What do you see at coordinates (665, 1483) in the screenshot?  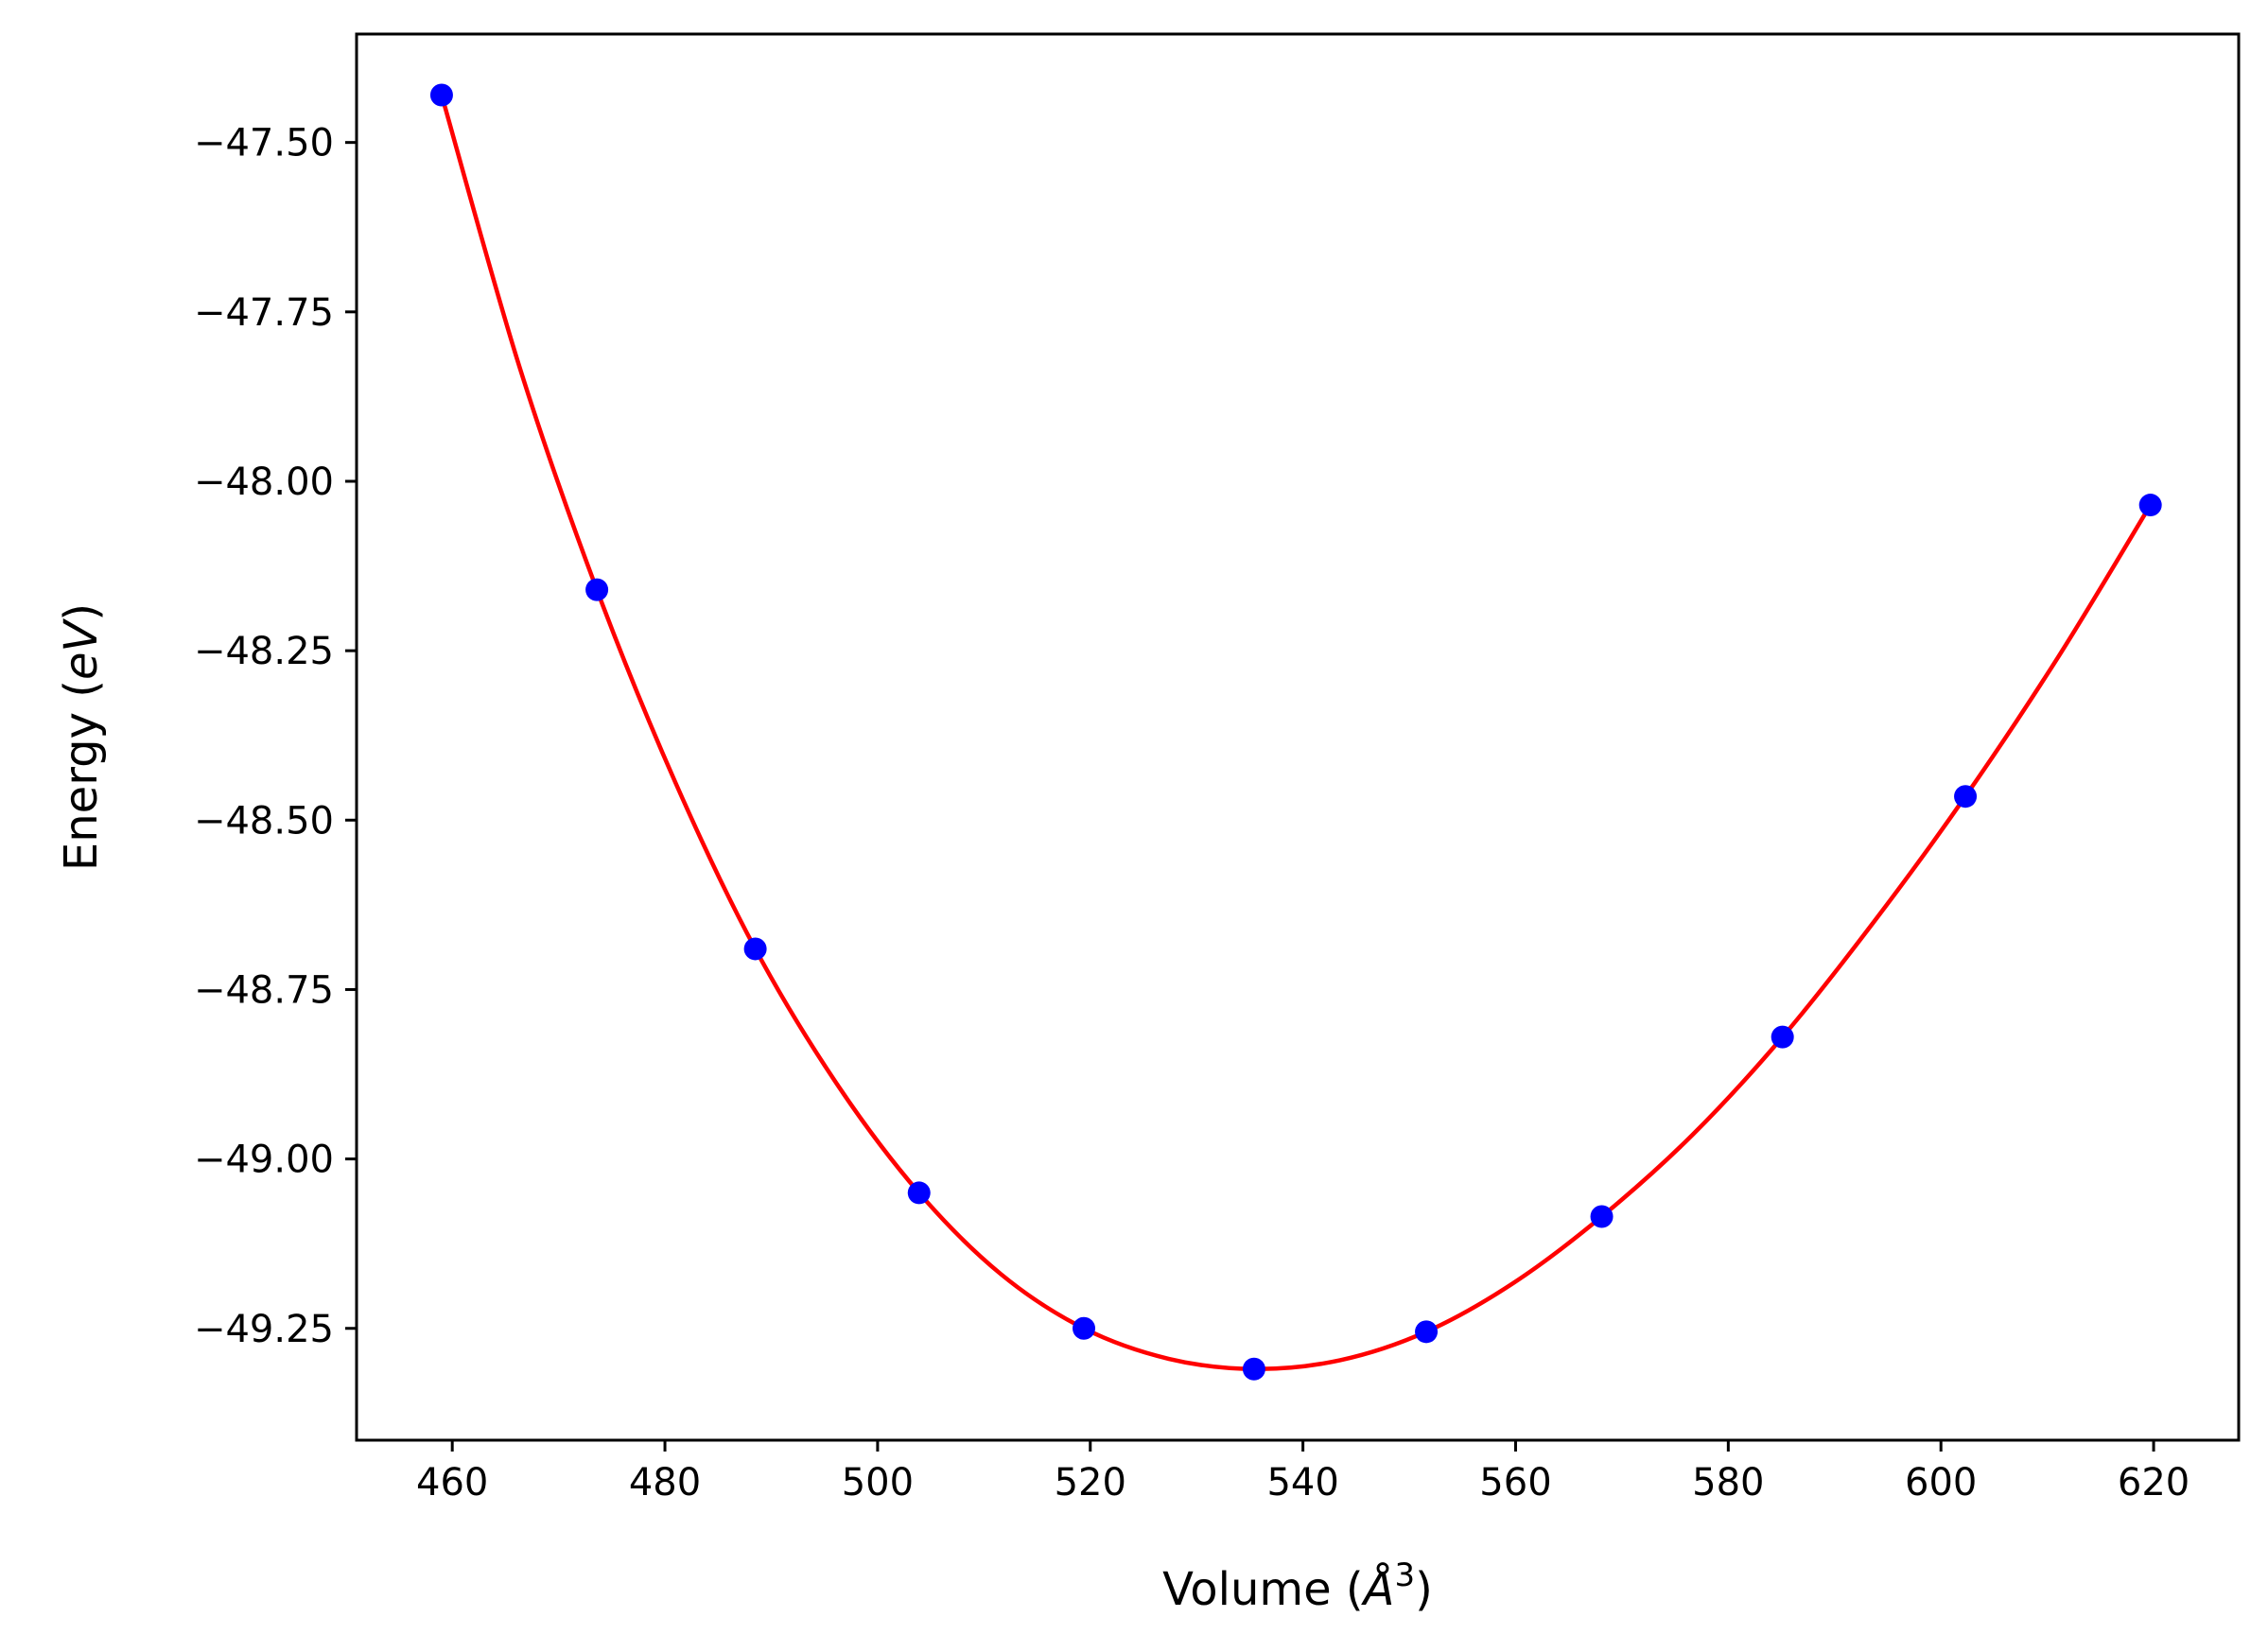 I see `x-tick-label: 480` at bounding box center [665, 1483].